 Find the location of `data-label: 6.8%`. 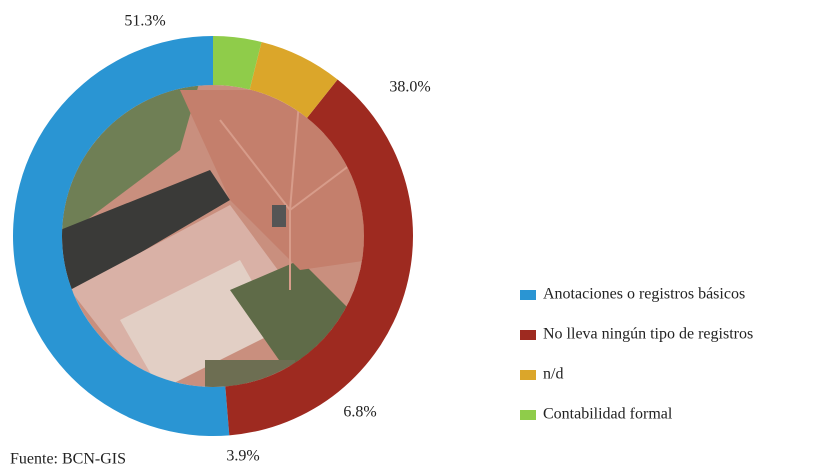

data-label: 6.8% is located at coordinates (359, 412).